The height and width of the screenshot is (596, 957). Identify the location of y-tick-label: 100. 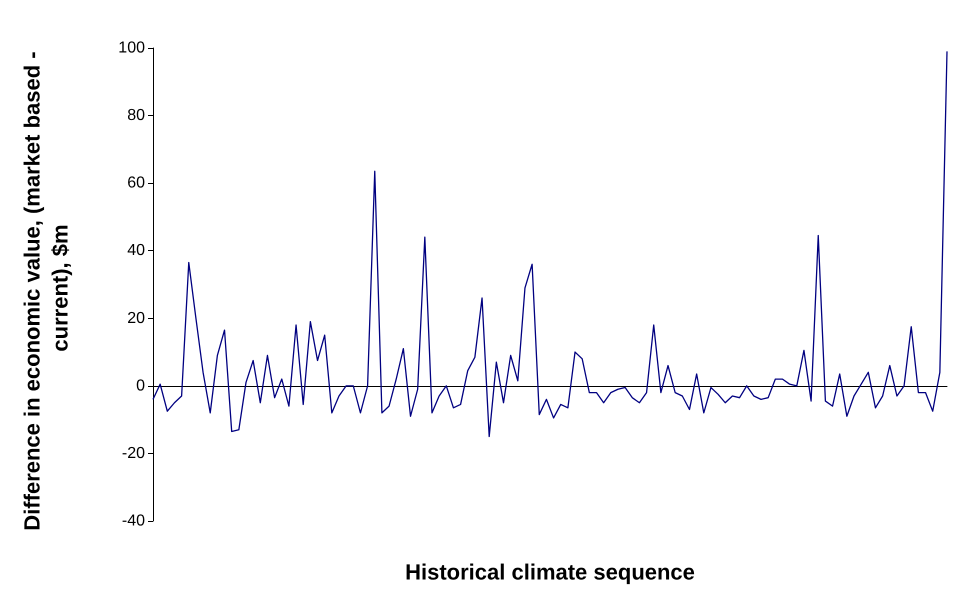
(132, 48).